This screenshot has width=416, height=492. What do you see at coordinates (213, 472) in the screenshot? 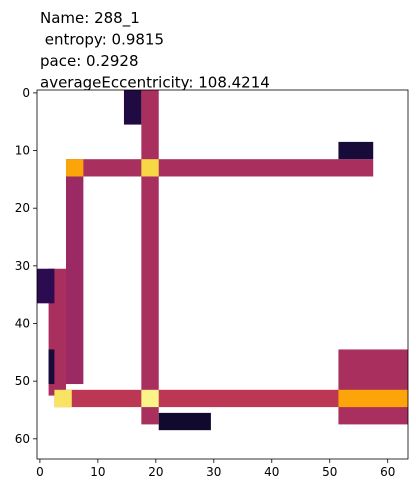
I see `x-tick-label: 30` at bounding box center [213, 472].